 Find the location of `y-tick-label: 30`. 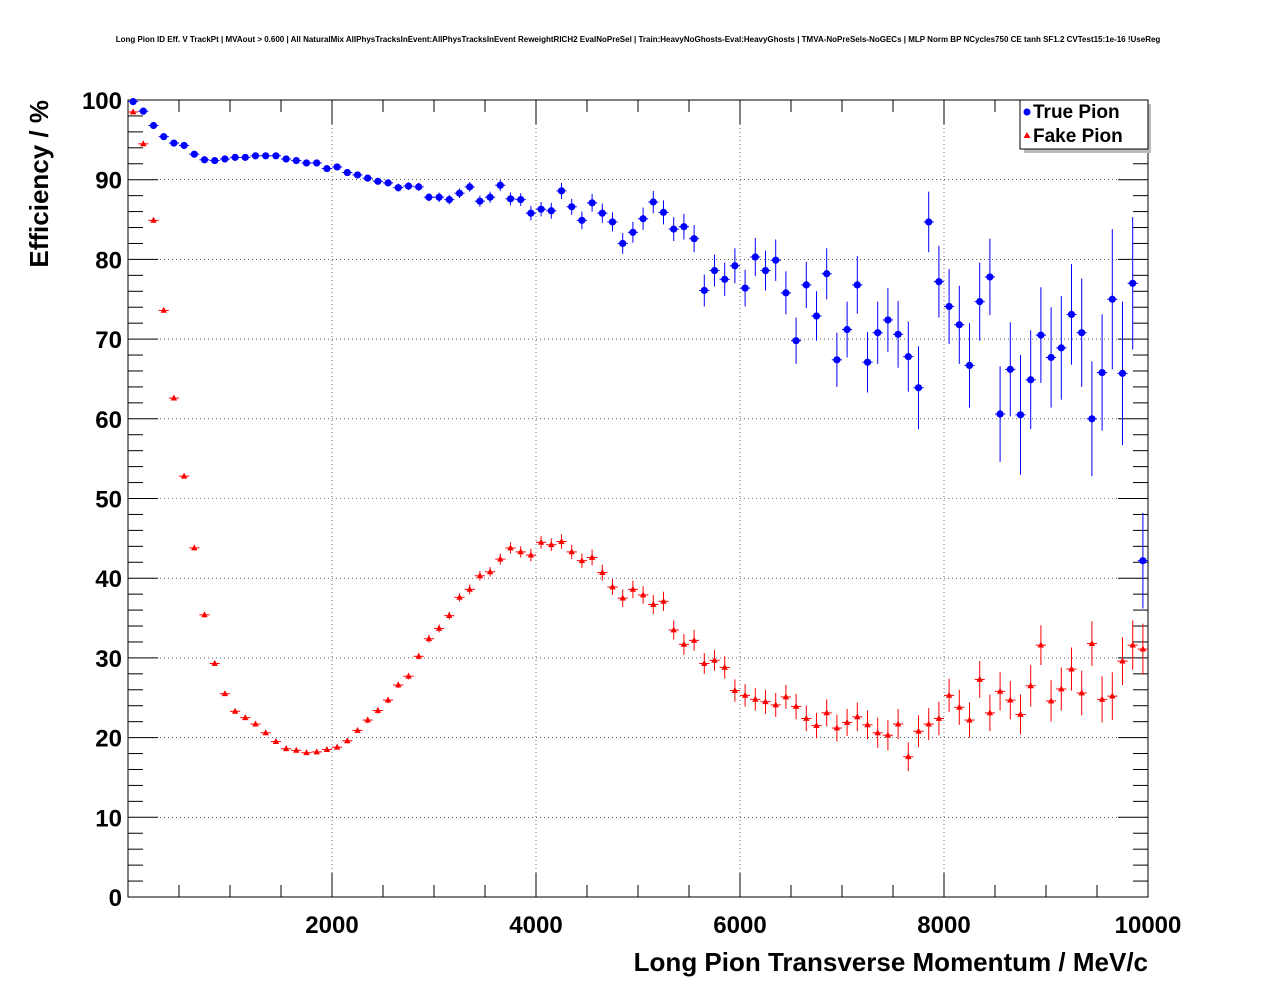

y-tick-label: 30 is located at coordinates (108, 659).